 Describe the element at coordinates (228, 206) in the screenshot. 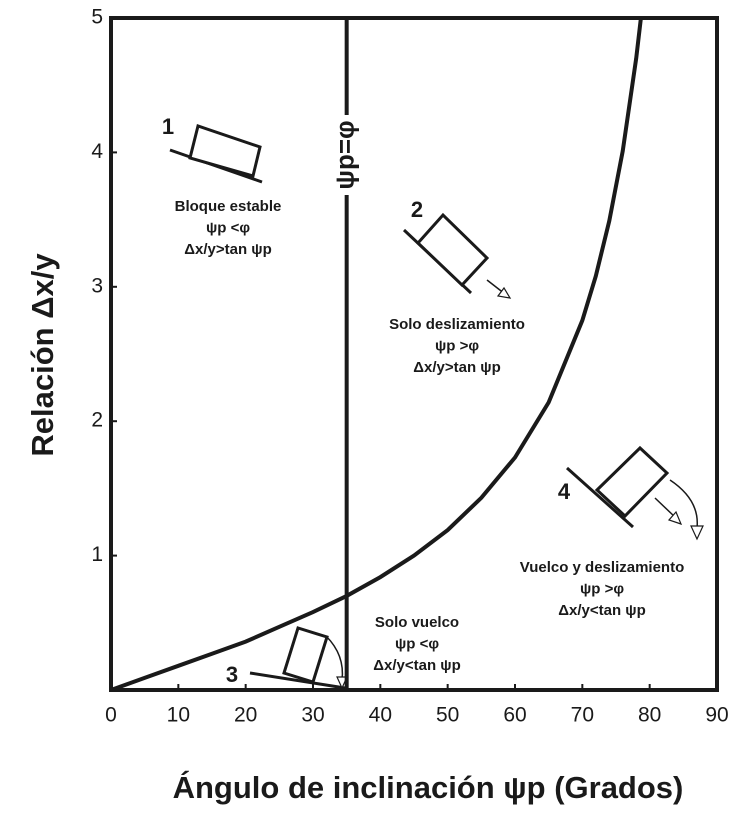

I see `annotation-text: Bloque estable` at that location.